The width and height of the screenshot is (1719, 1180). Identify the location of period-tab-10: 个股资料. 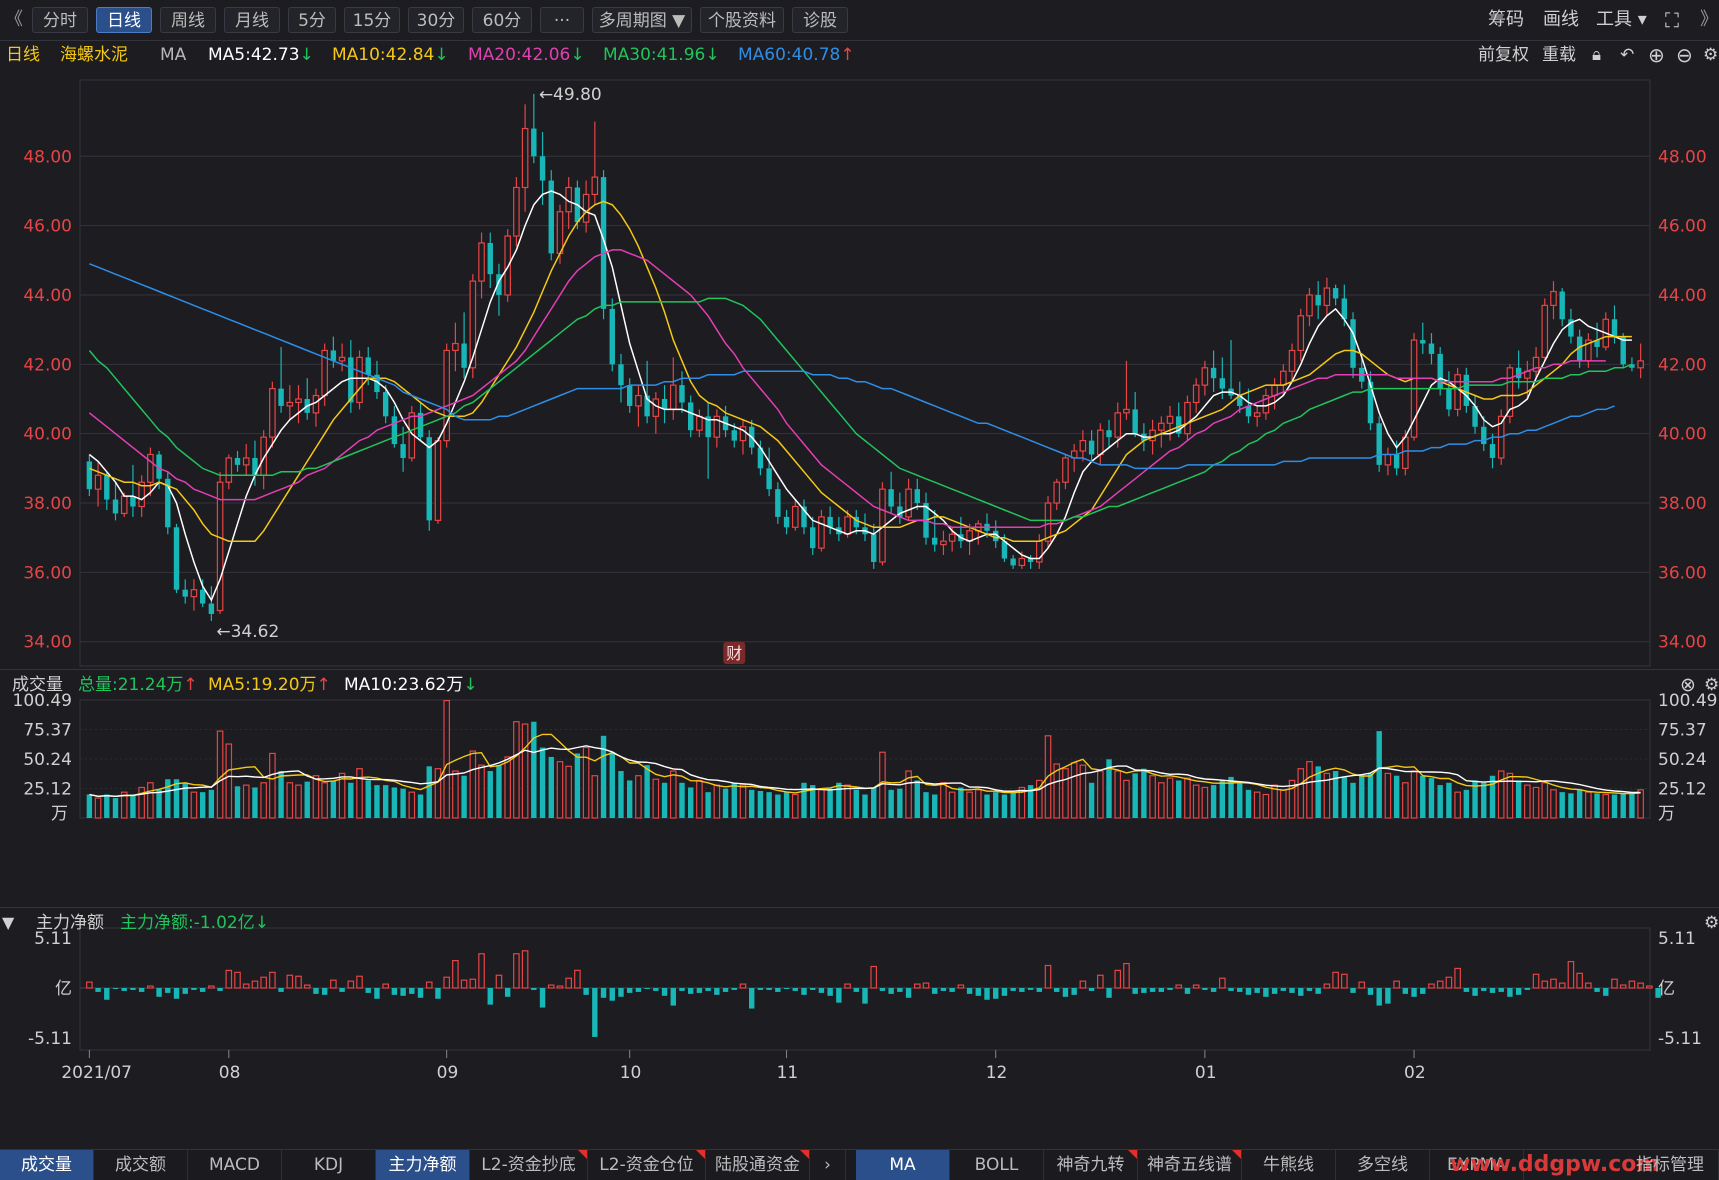
(742, 20).